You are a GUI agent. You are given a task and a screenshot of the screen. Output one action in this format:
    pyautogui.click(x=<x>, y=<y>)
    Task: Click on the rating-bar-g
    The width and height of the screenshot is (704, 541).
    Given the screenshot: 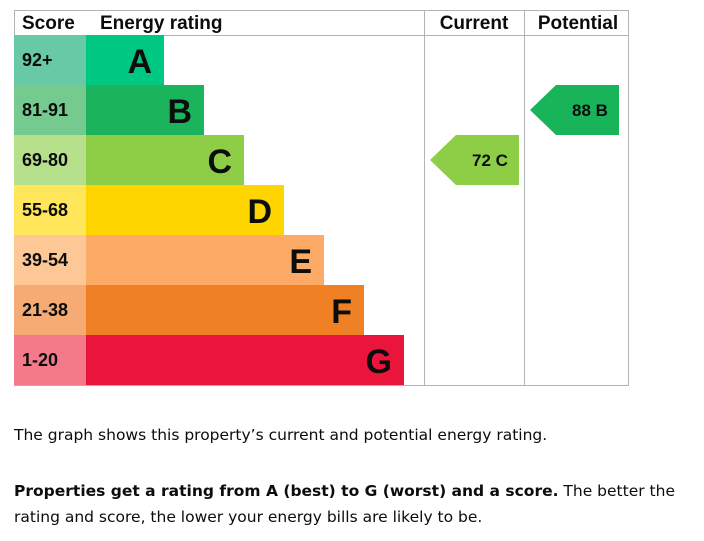 What is the action you would take?
    pyautogui.click(x=245, y=360)
    